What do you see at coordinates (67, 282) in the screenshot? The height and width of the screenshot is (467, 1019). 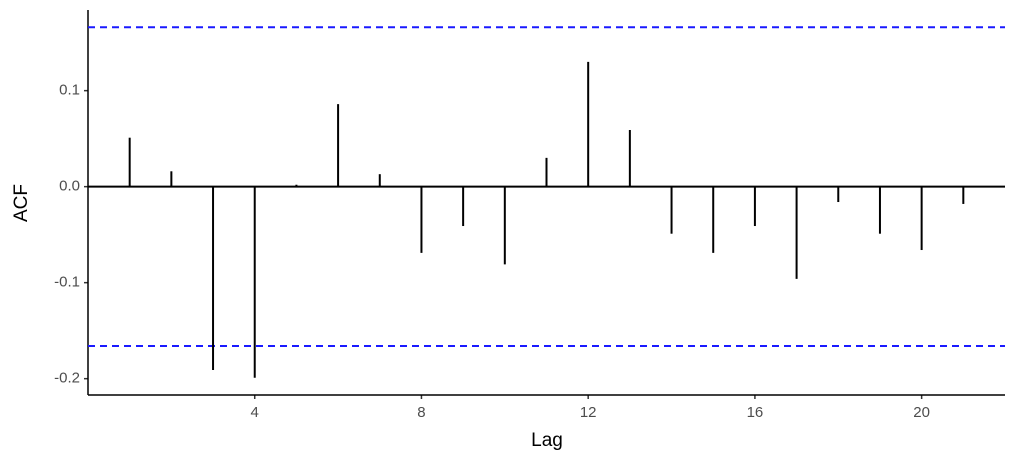 I see `y-tick-label: -0.1` at bounding box center [67, 282].